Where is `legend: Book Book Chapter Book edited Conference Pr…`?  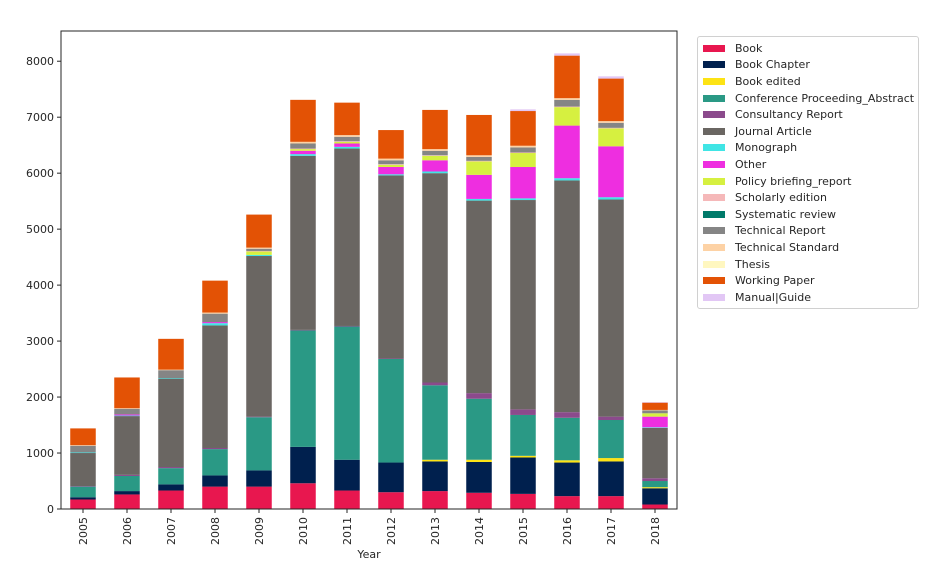
legend: Book Book Chapter Book edited Conference Pr… is located at coordinates (808, 172).